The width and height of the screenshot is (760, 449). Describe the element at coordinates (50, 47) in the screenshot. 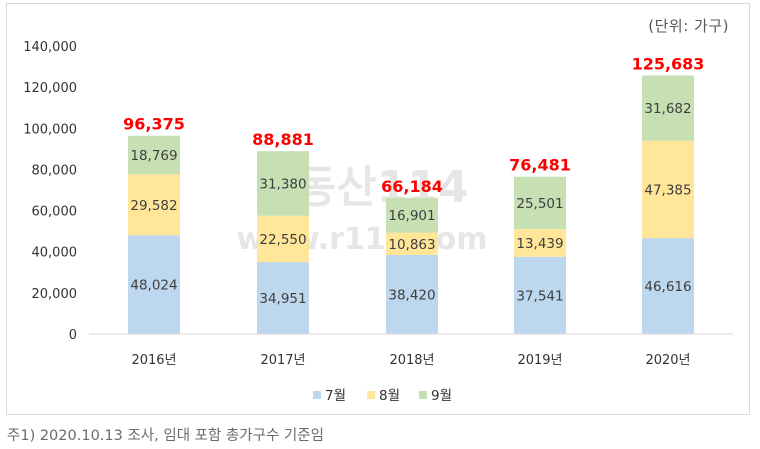

I see `y-tick-label: 140,000` at that location.